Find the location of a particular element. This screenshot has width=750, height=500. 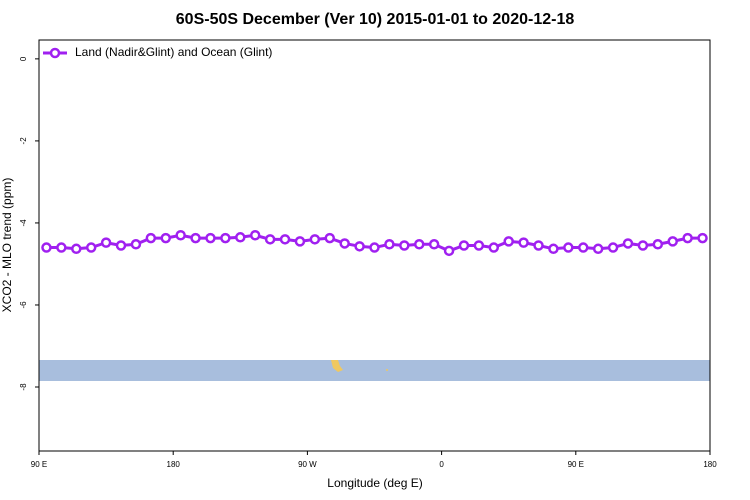

y-tick-label: -6 is located at coordinates (23, 305).